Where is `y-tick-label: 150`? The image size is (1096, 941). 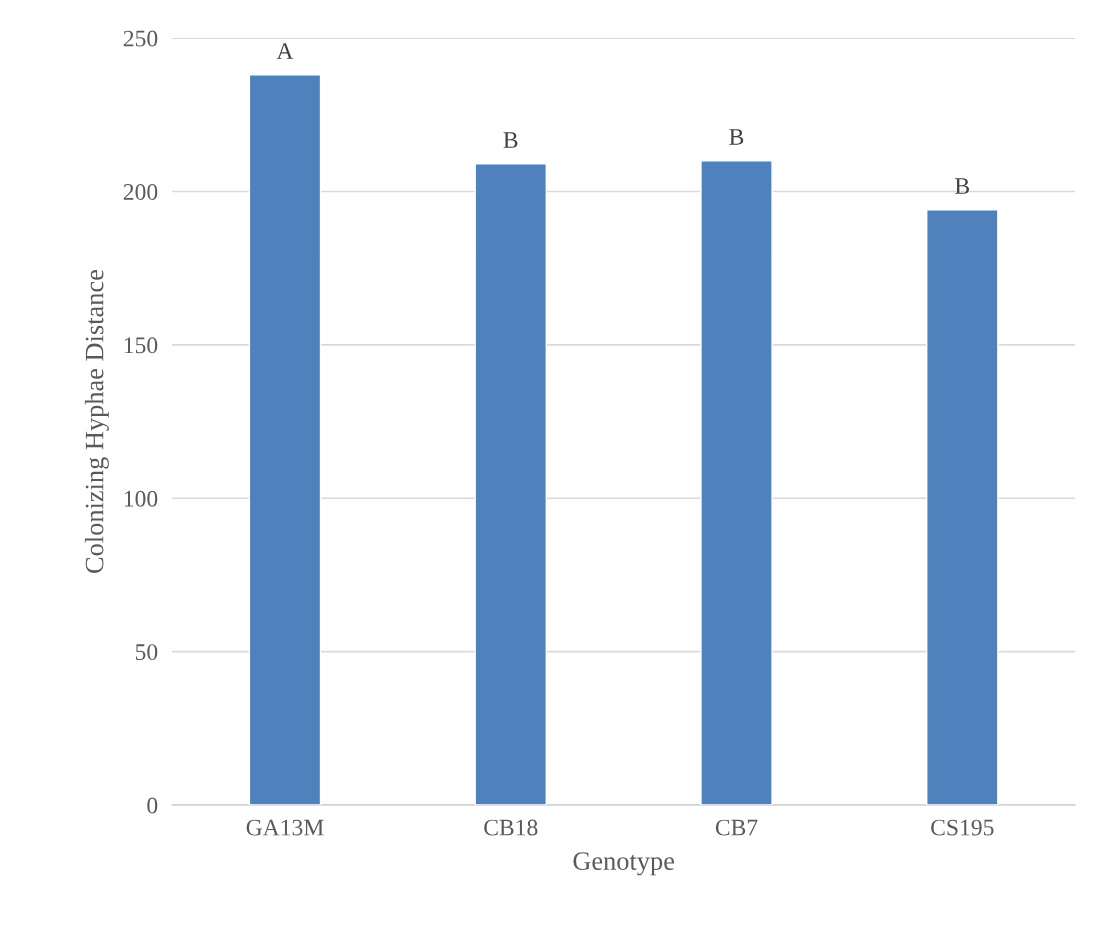 y-tick-label: 150 is located at coordinates (141, 345).